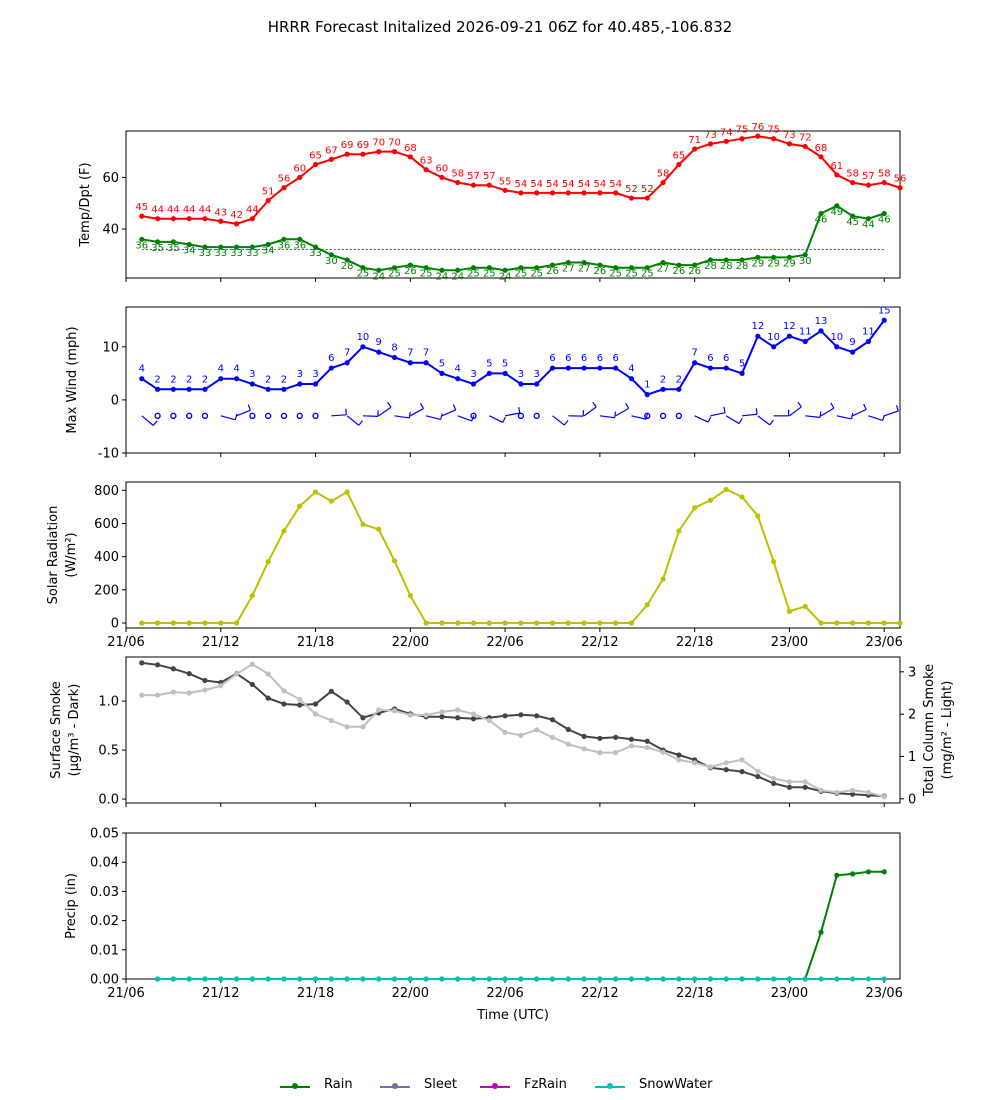 The width and height of the screenshot is (1000, 1100). Describe the element at coordinates (315, 993) in the screenshot. I see `x-tick-label: 21/18` at that location.